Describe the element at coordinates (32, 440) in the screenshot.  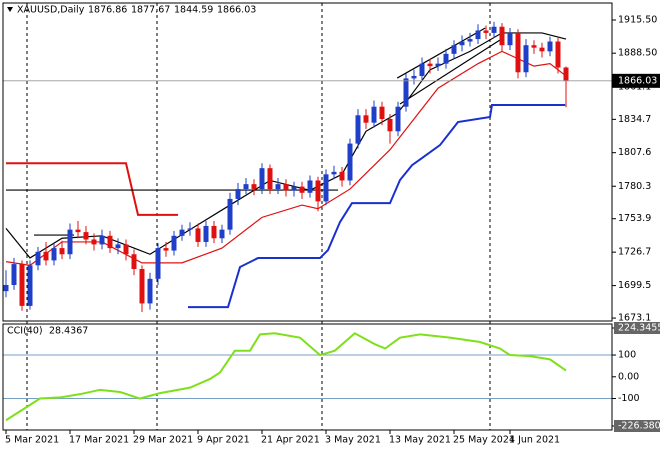
I see `x-tick-label: 5 Mar 2021` at that location.